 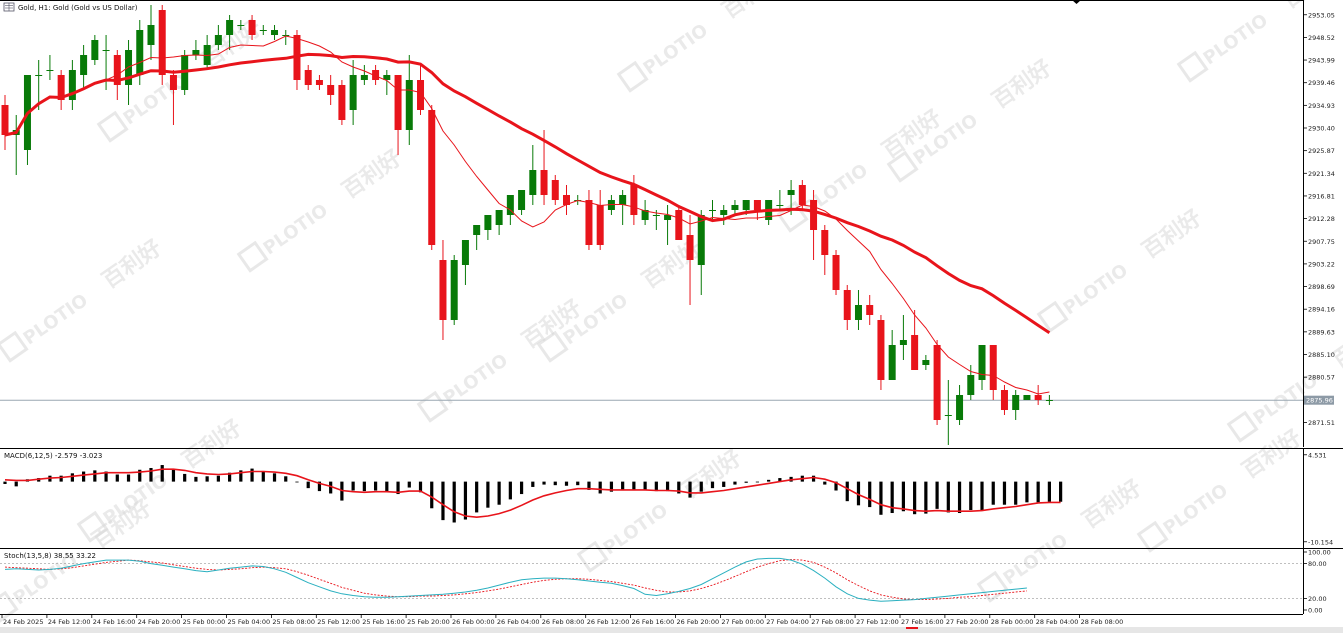 I want to click on time-tick-label: 28 Feb 00:00, so click(x=1012, y=622).